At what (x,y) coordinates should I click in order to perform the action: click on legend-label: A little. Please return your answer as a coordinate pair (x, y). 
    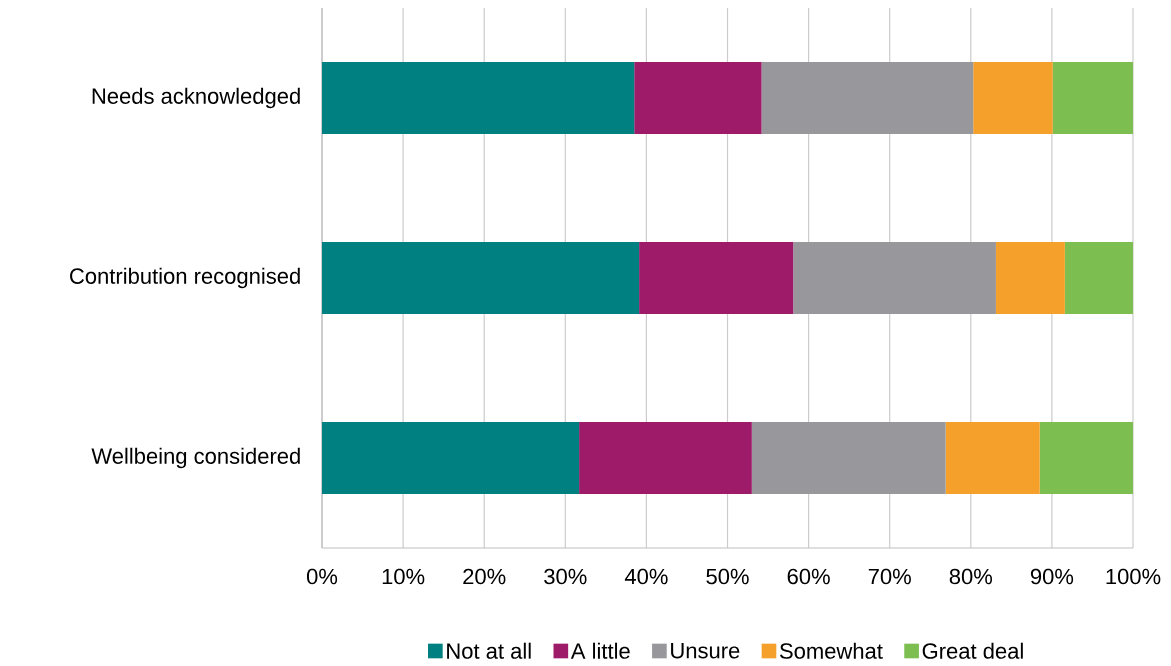
    Looking at the image, I should click on (600, 650).